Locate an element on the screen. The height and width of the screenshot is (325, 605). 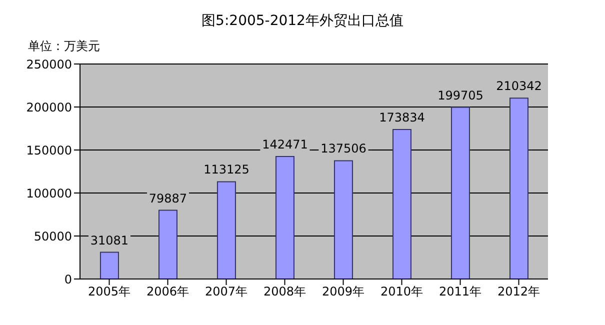
y-axis-title: 单位：万美元 is located at coordinates (64, 46).